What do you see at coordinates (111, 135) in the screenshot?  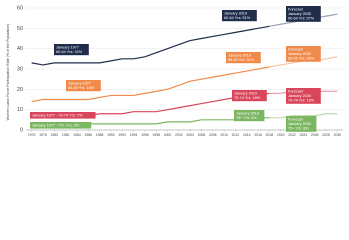 I see `x-tick-label: 1990` at bounding box center [111, 135].